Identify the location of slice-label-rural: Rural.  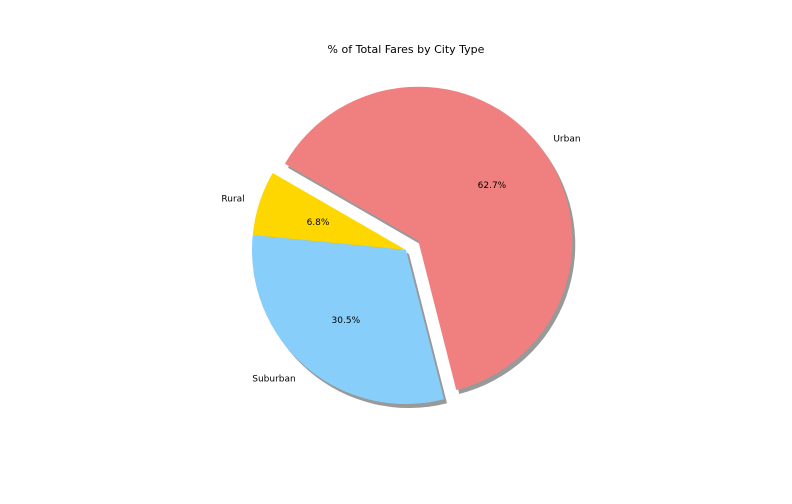
(232, 199).